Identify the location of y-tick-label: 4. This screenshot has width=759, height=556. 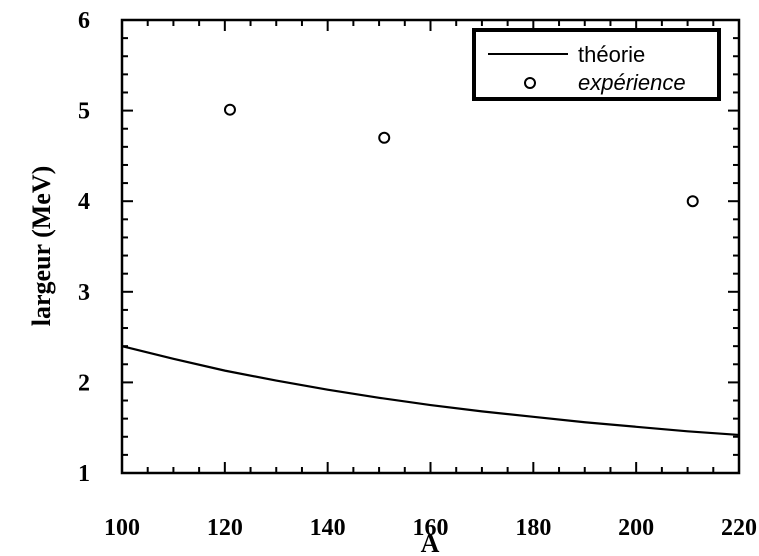
(84, 202).